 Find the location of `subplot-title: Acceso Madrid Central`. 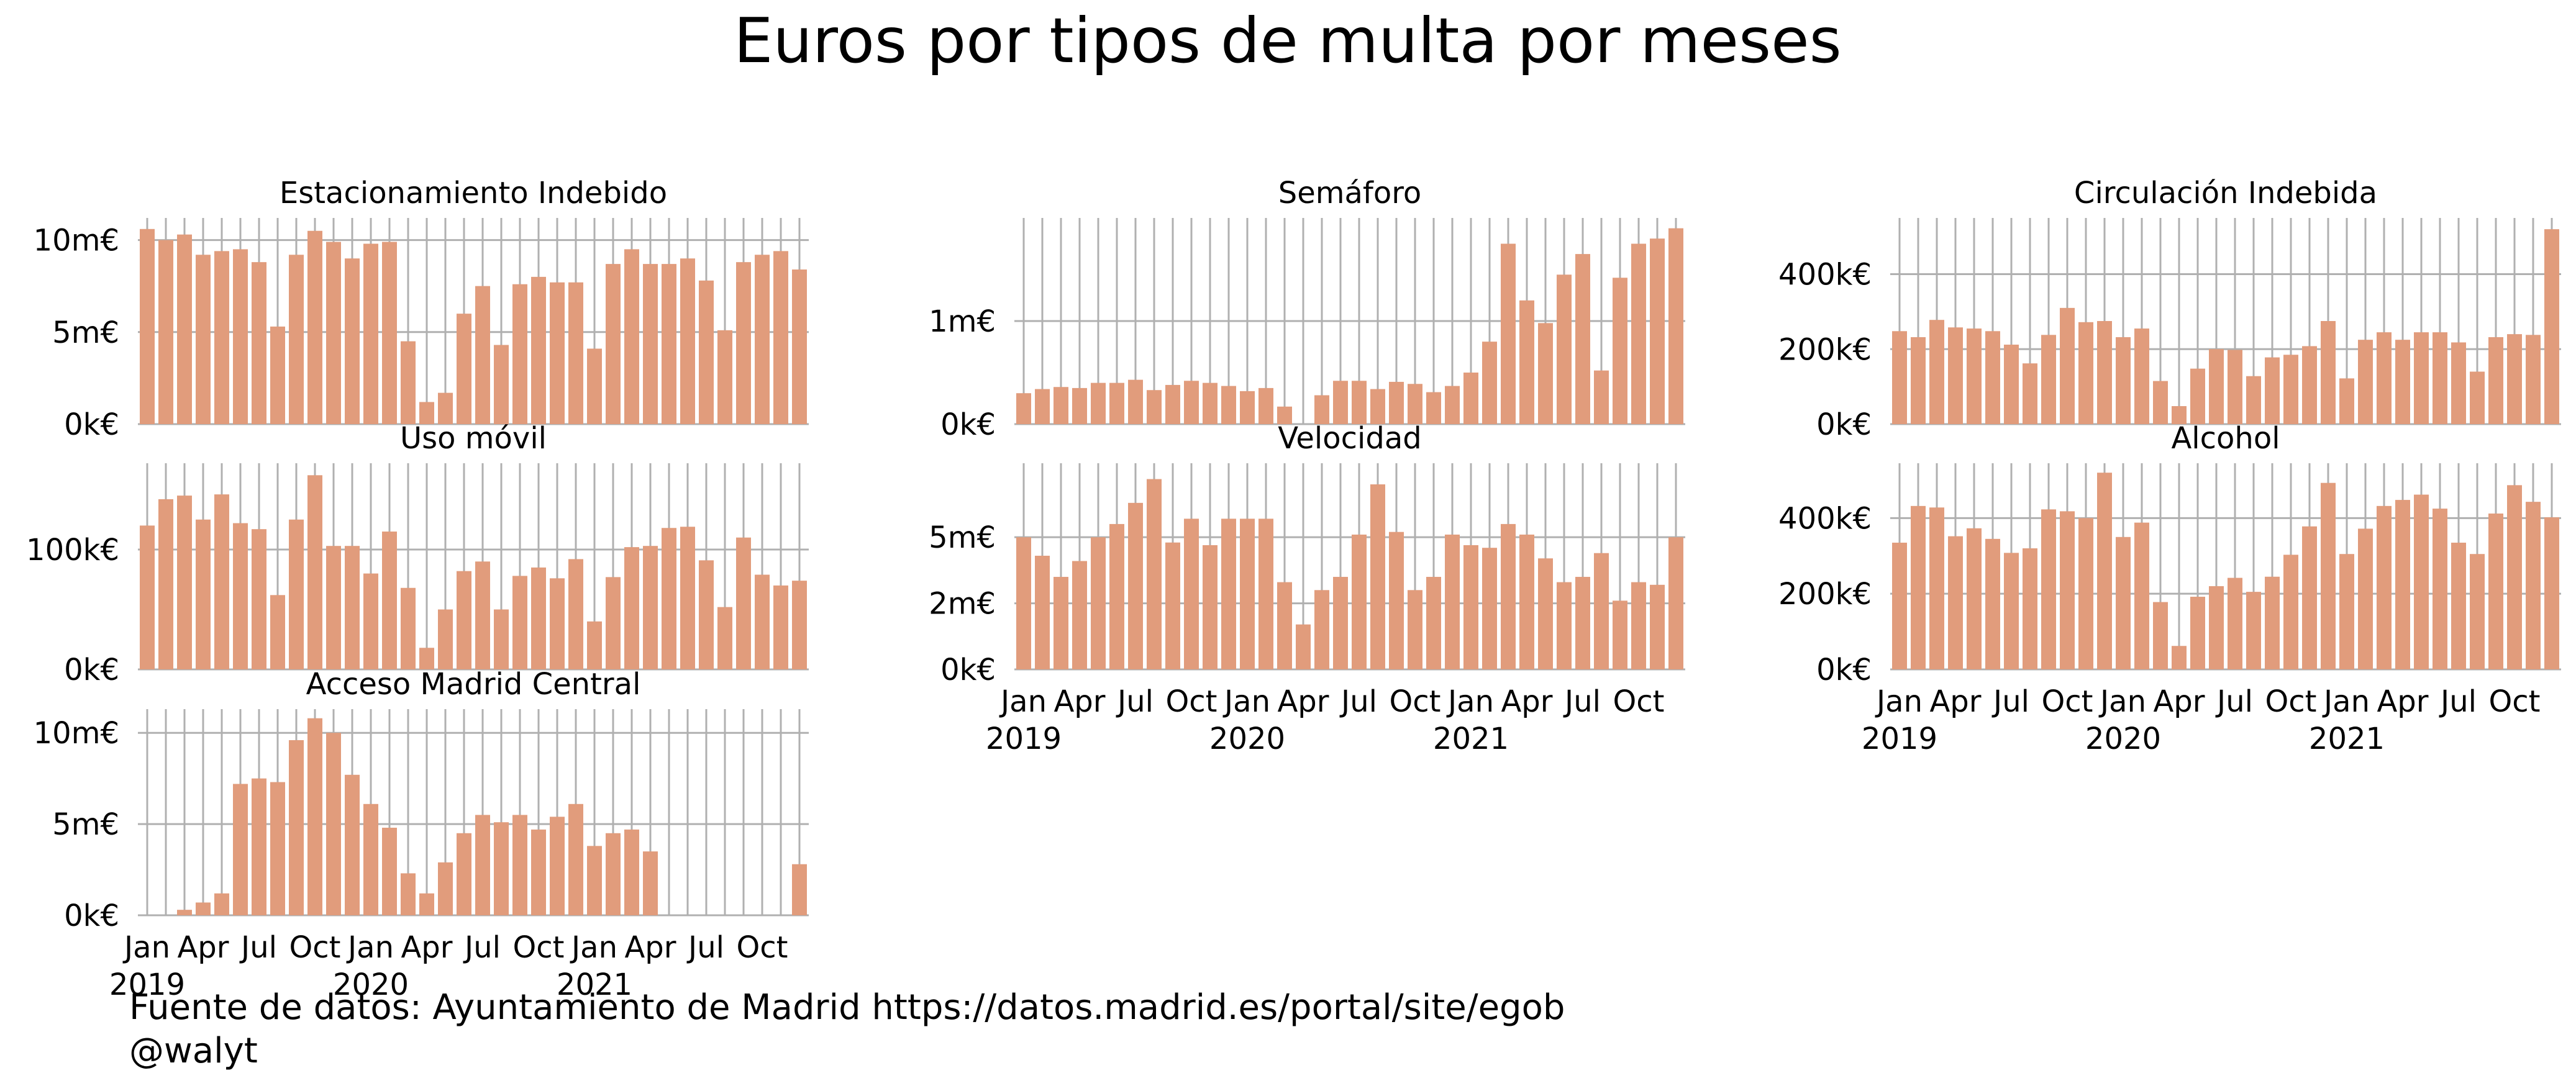

subplot-title: Acceso Madrid Central is located at coordinates (473, 684).